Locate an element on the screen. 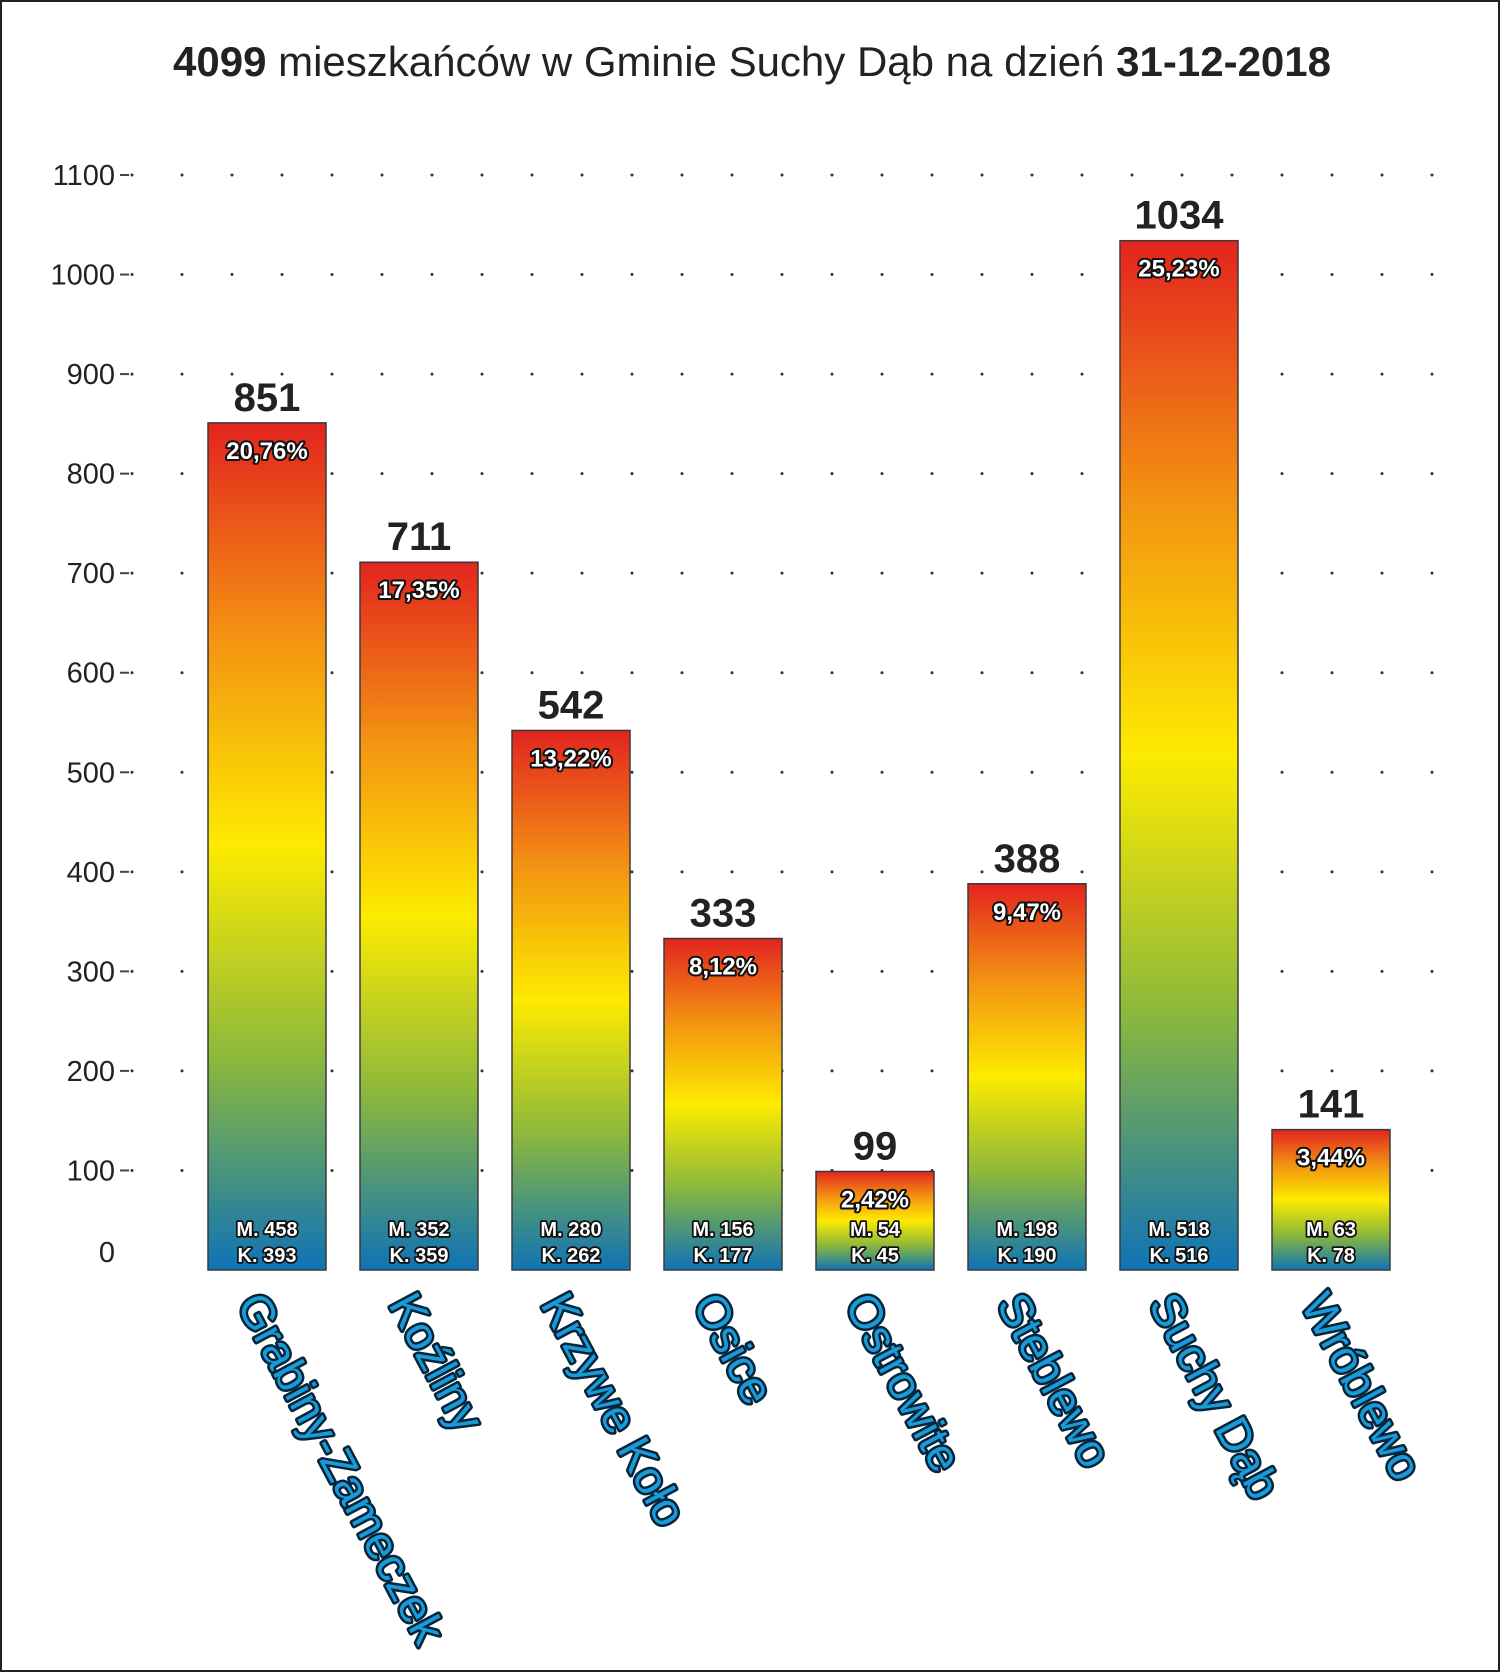  bar-men-label: M. 54 is located at coordinates (875, 1230).